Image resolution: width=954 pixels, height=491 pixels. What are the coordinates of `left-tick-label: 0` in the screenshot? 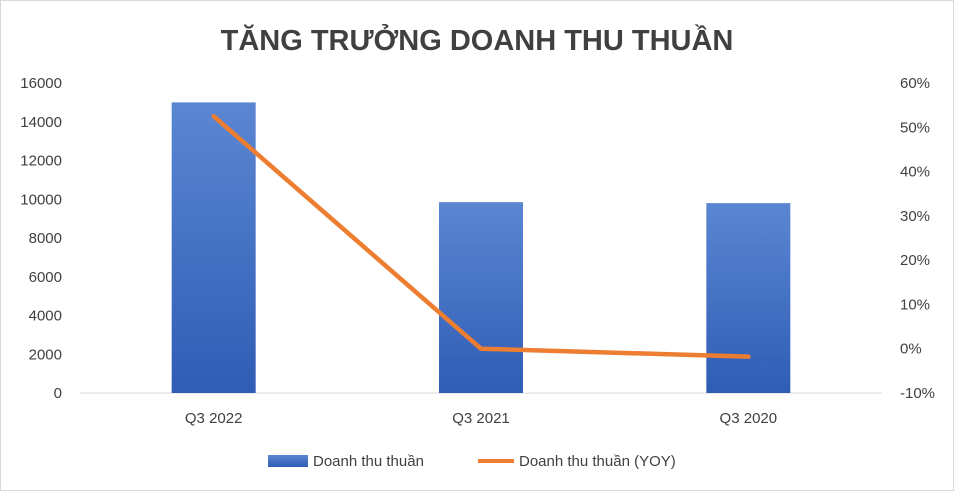 It's located at (58, 393).